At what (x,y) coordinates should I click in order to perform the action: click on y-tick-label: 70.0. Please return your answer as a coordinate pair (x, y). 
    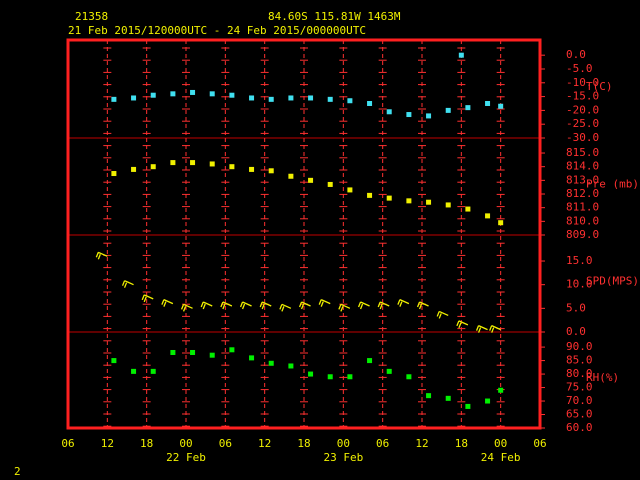
    Looking at the image, I should click on (579, 400).